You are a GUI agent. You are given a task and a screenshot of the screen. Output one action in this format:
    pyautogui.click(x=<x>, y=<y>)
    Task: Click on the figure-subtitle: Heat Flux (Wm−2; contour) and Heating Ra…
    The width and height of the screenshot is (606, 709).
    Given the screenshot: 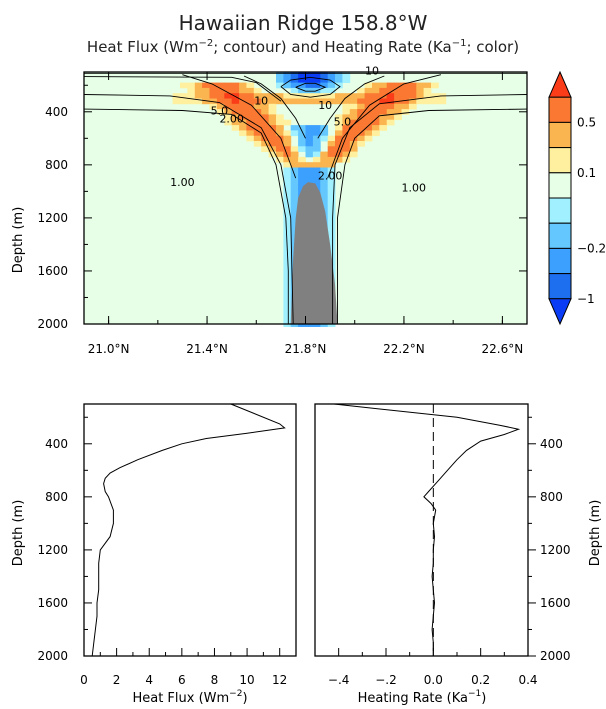 What is the action you would take?
    pyautogui.click(x=303, y=47)
    